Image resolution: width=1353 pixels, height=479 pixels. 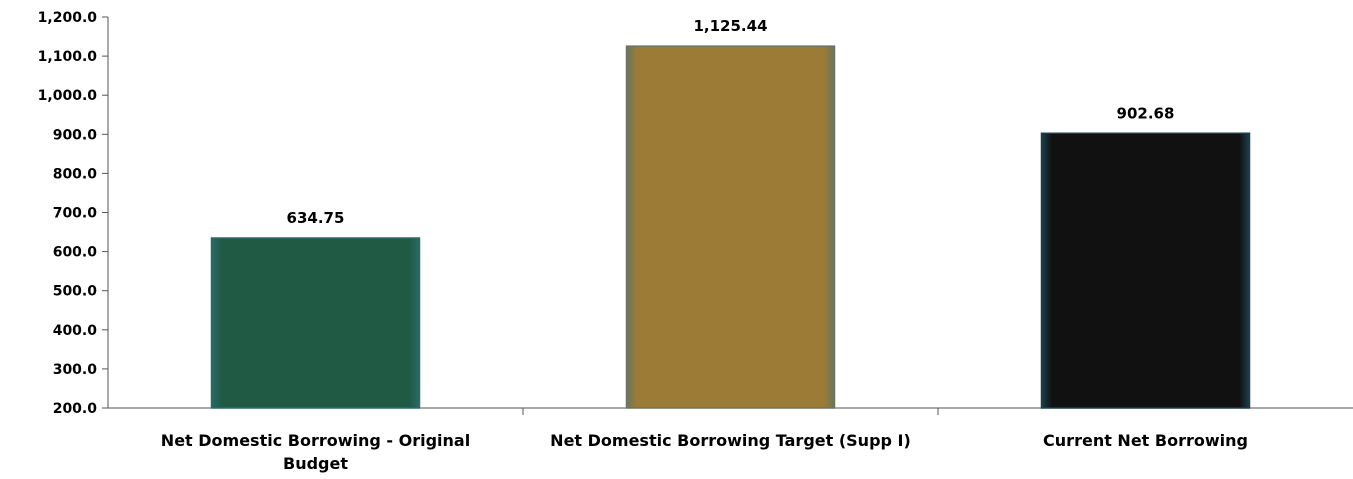 What do you see at coordinates (75, 135) in the screenshot?
I see `y-tick-label: 900.0` at bounding box center [75, 135].